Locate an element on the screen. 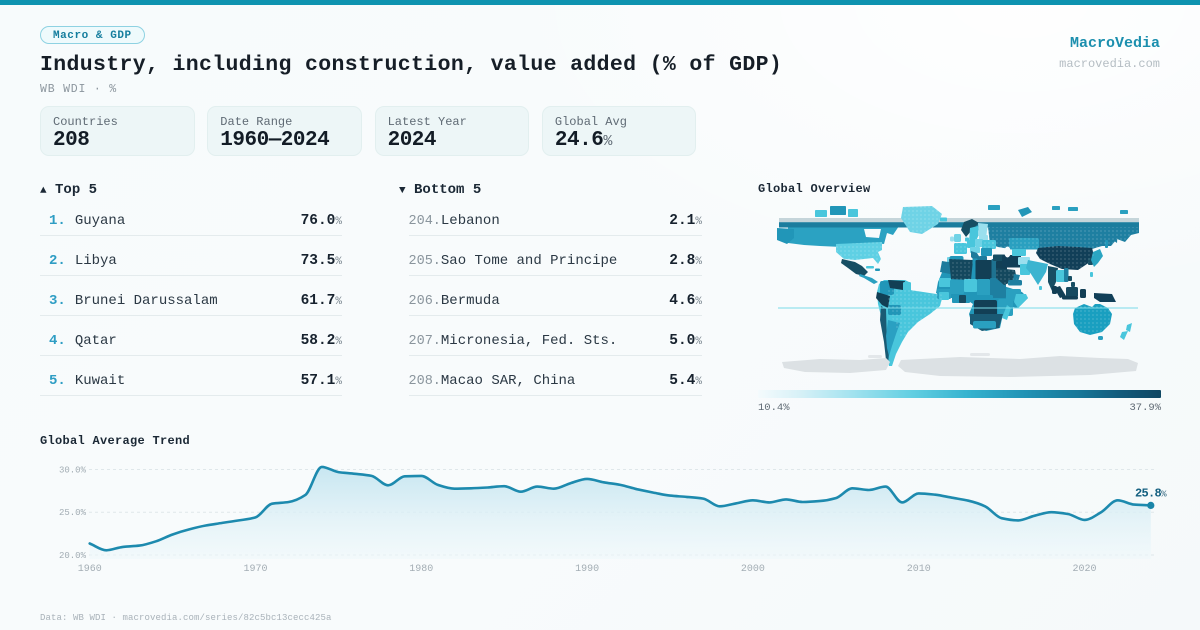 The height and width of the screenshot is (630, 1200). svg-text: 20.0% is located at coordinates (73, 556).